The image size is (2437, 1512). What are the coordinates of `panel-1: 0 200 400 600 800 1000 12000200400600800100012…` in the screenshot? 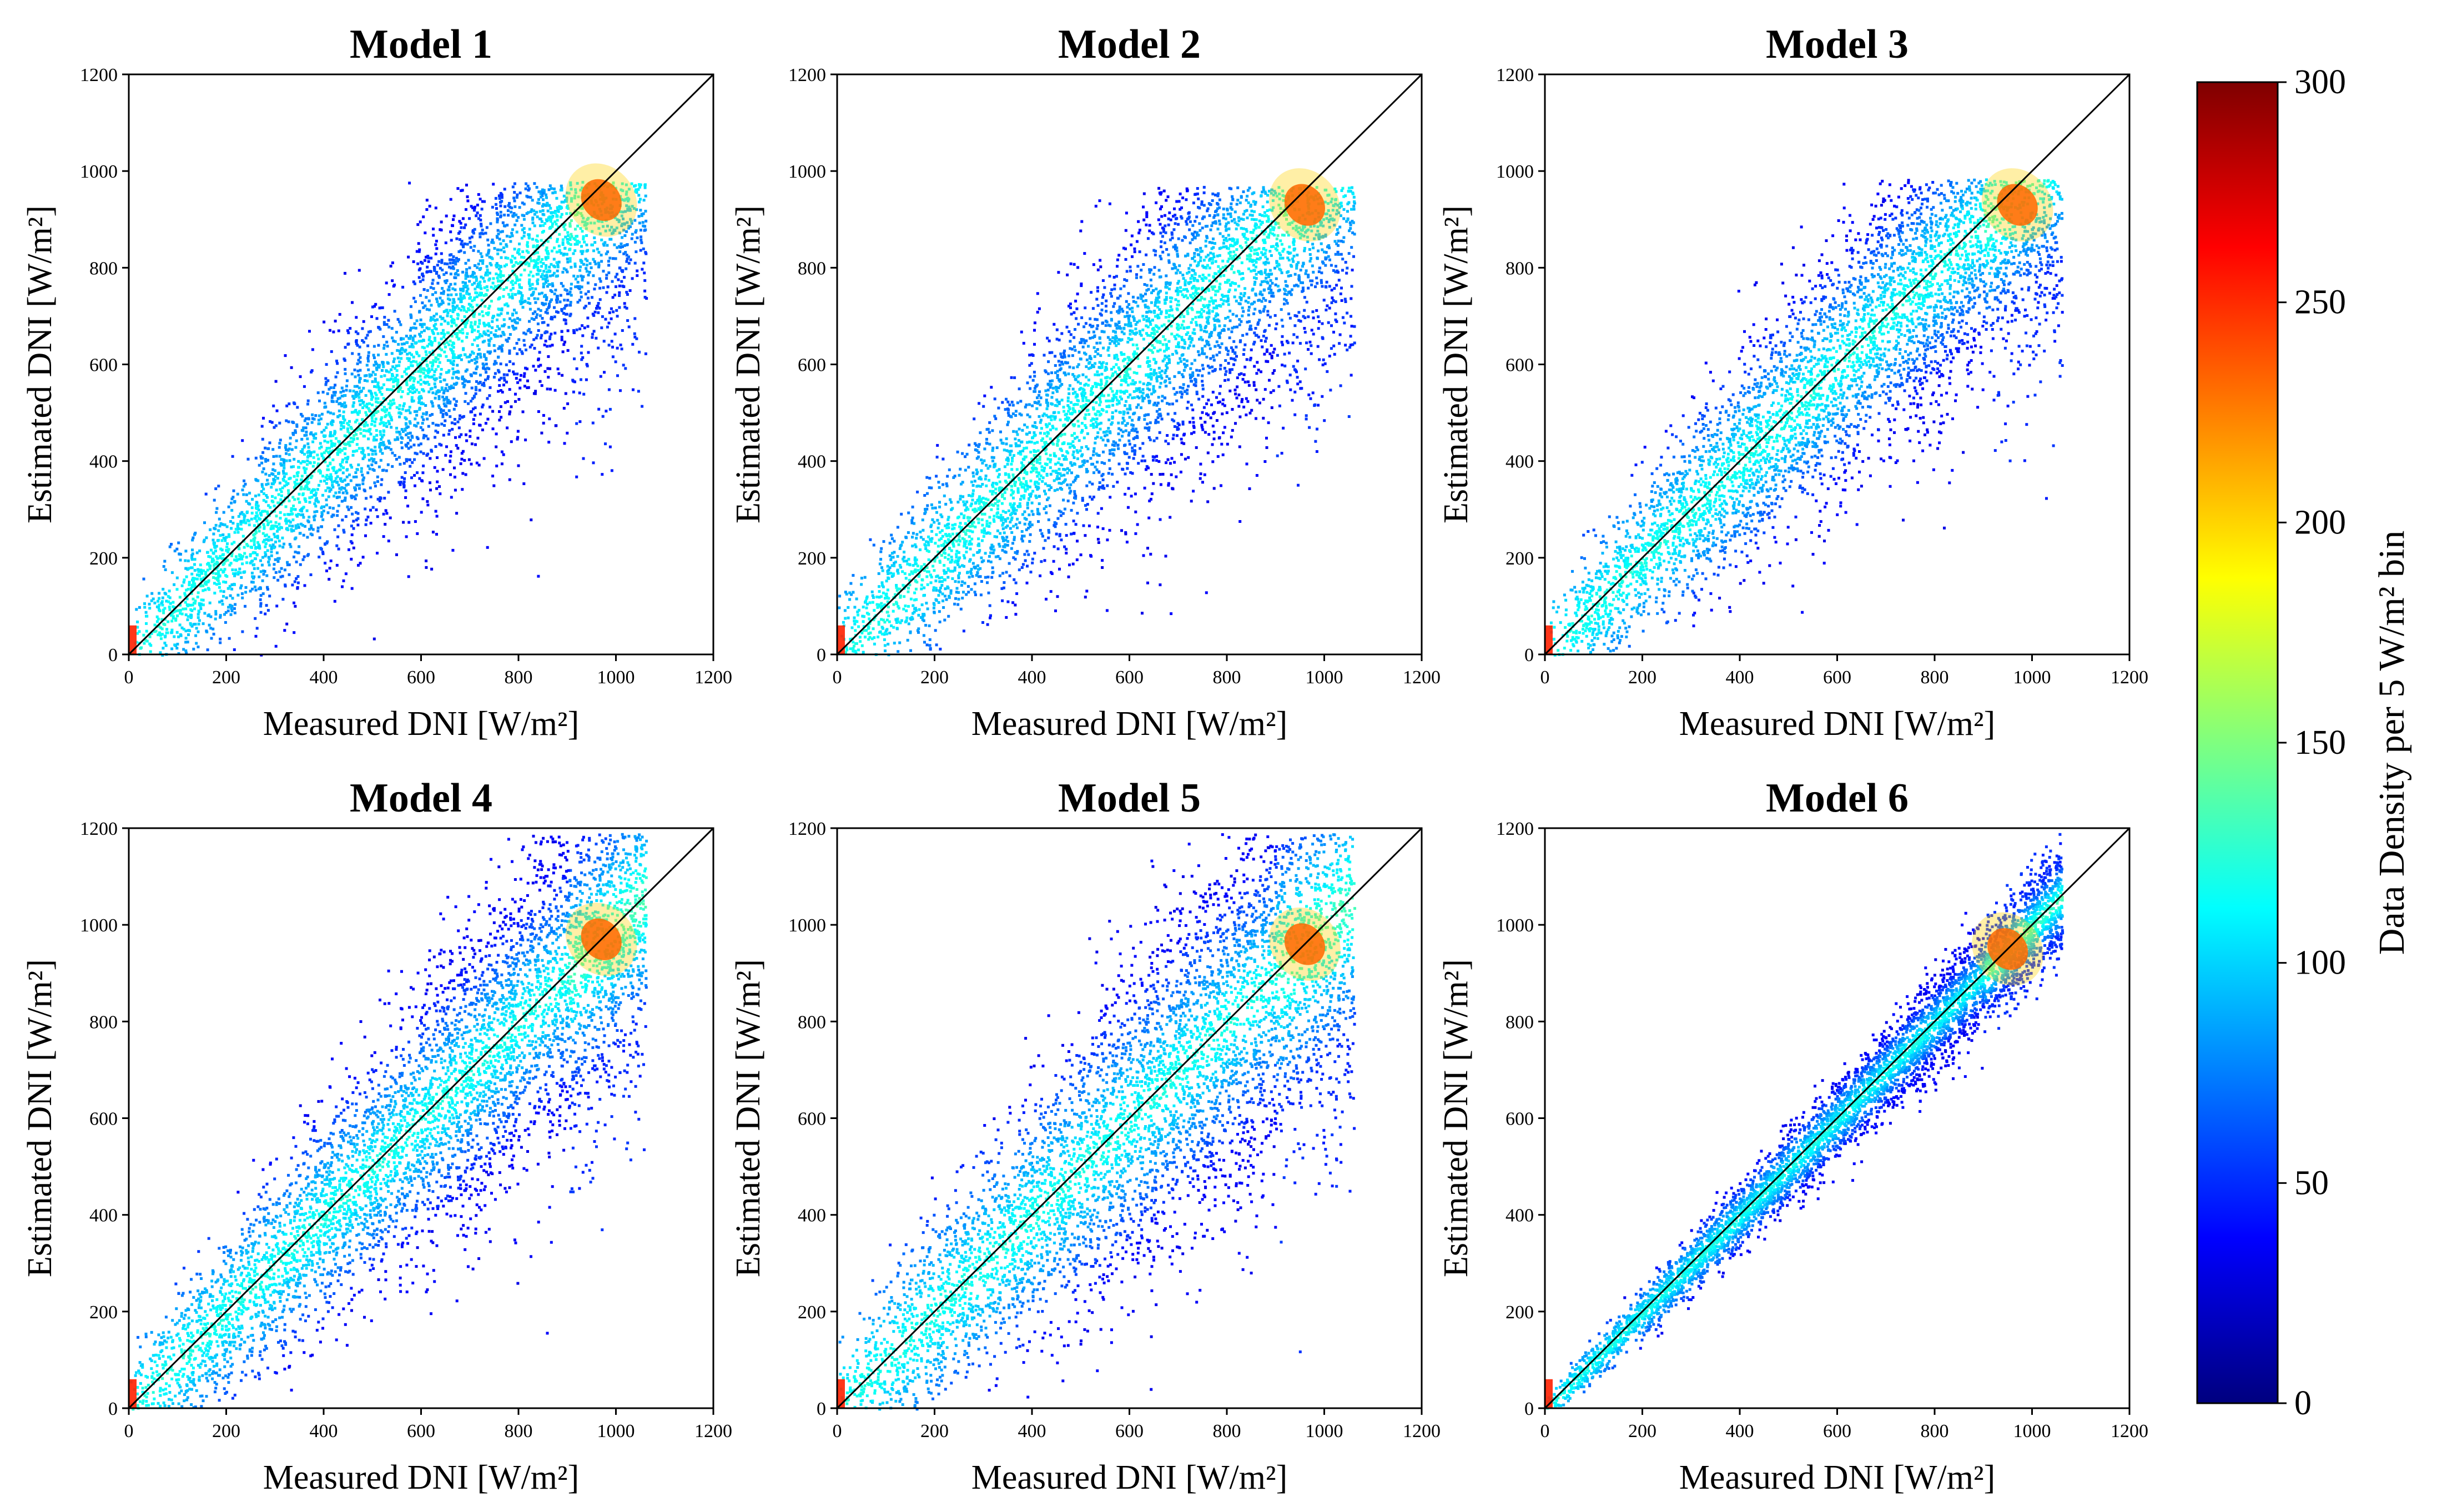 It's located at (376, 382).